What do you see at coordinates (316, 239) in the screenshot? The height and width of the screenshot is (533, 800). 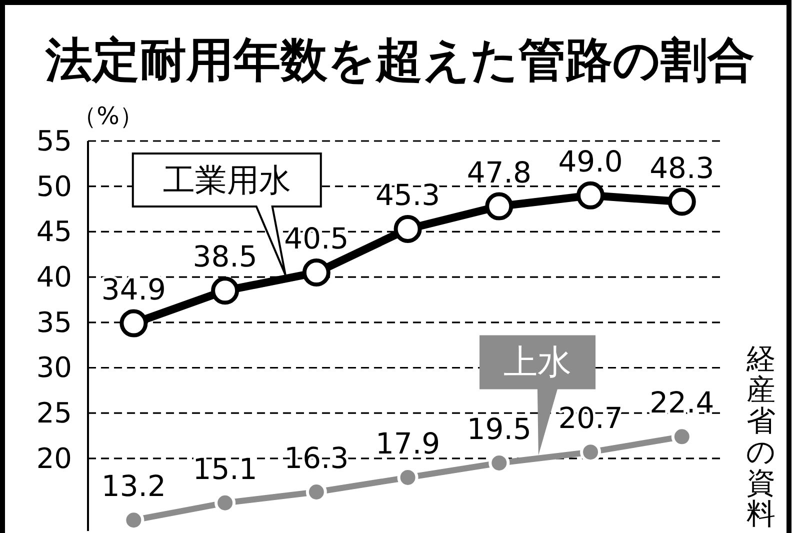 I see `data-label: 40.5` at bounding box center [316, 239].